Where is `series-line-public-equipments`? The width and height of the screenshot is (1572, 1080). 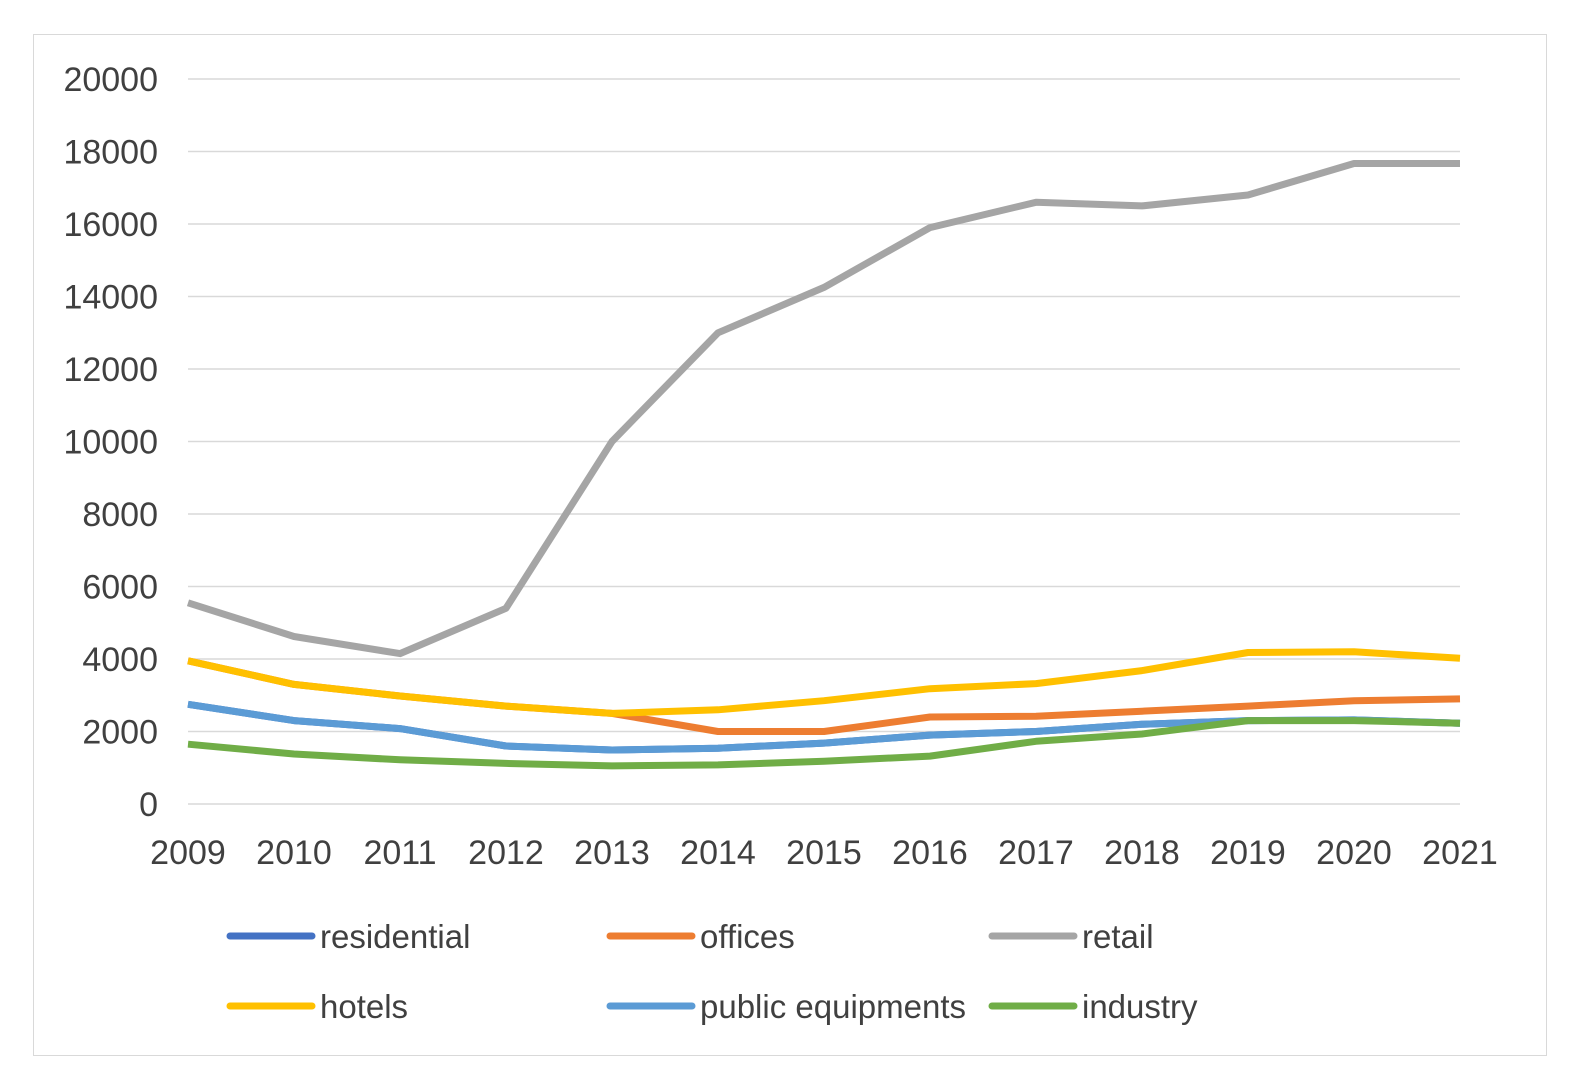
series-line-public-equipments is located at coordinates (824, 727).